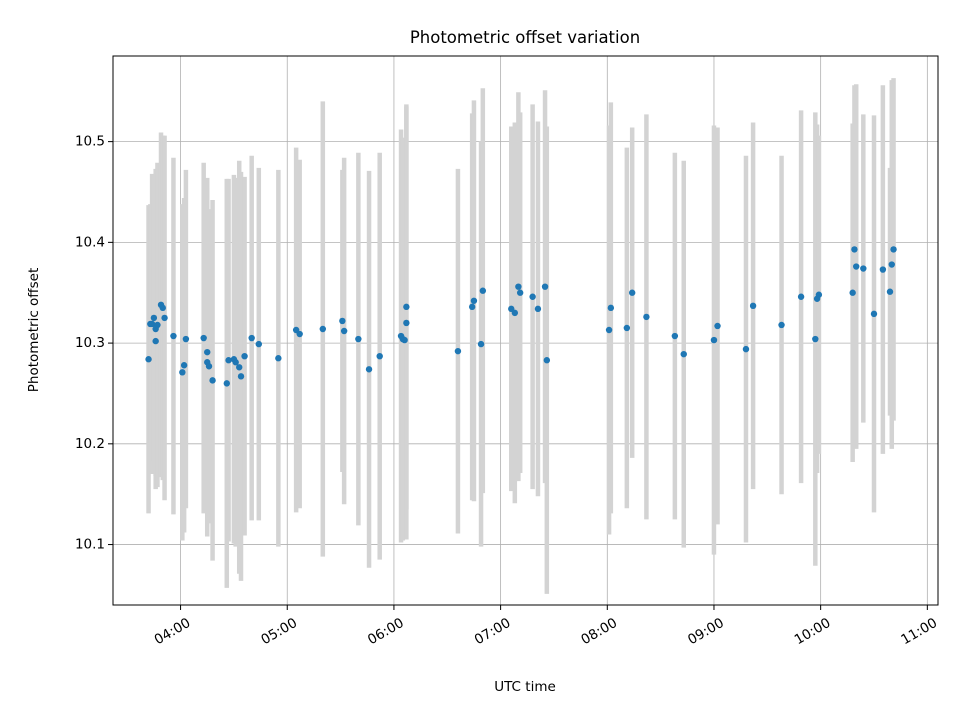 This screenshot has width=960, height=720. I want to click on y-tick-label: 10.4, so click(90, 242).